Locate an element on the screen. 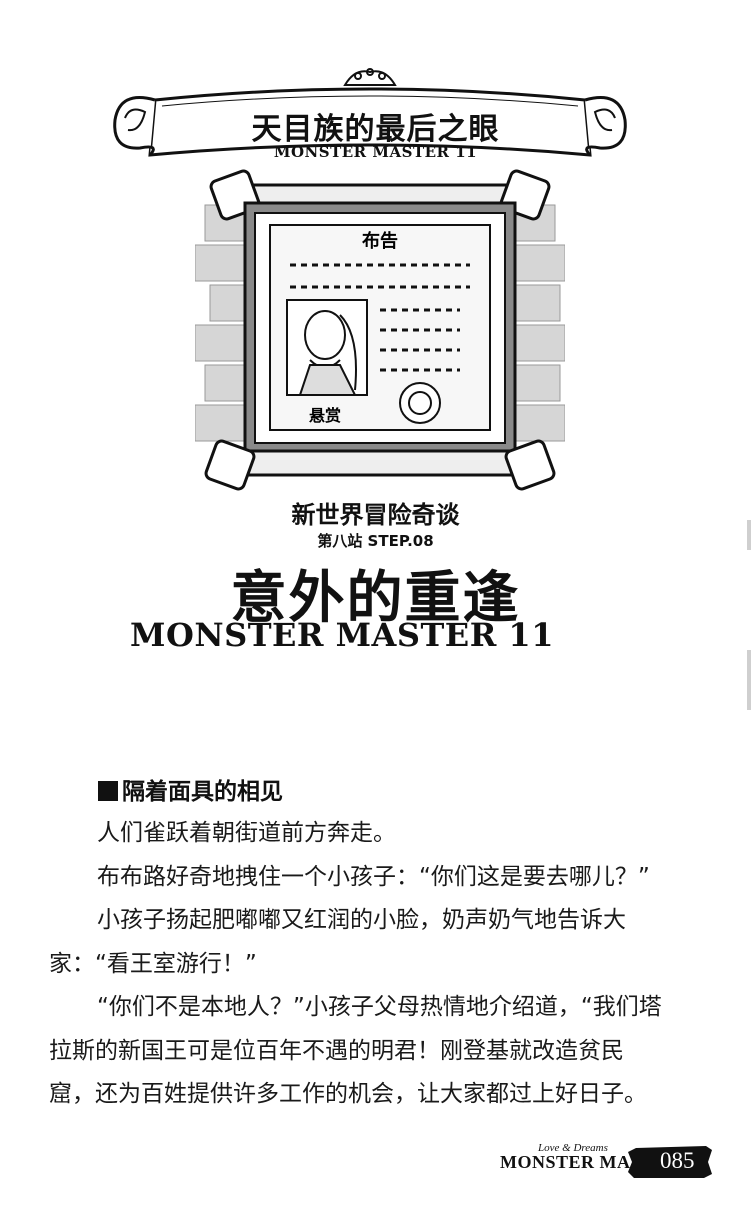 Image resolution: width=751 pixels, height=1223 pixels. poster-header: 布告 is located at coordinates (380, 241).